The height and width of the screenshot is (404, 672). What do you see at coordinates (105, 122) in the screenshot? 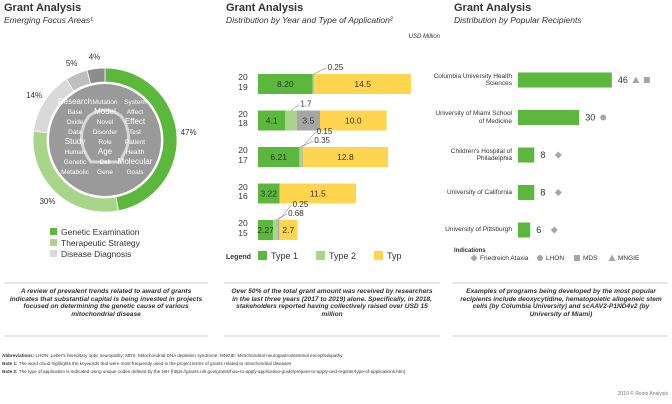
I see `word-cloud-word: Novel` at bounding box center [105, 122].